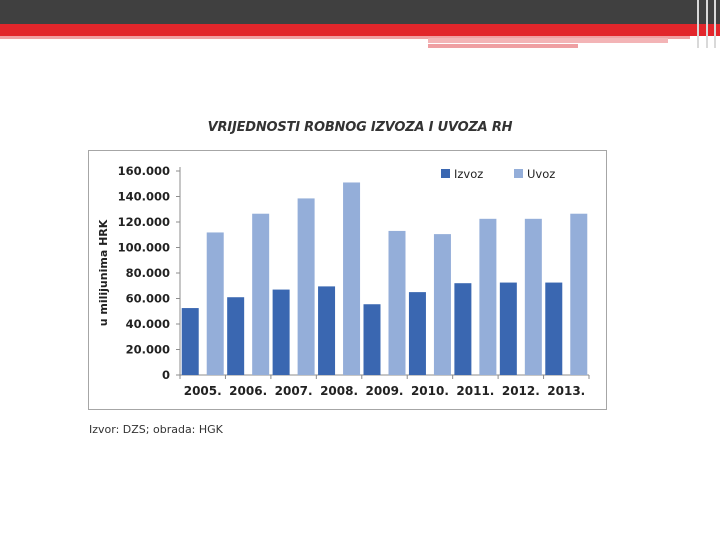 This screenshot has width=720, height=540. Describe the element at coordinates (498, 174) in the screenshot. I see `legend: Izvoz Uvoz` at that location.